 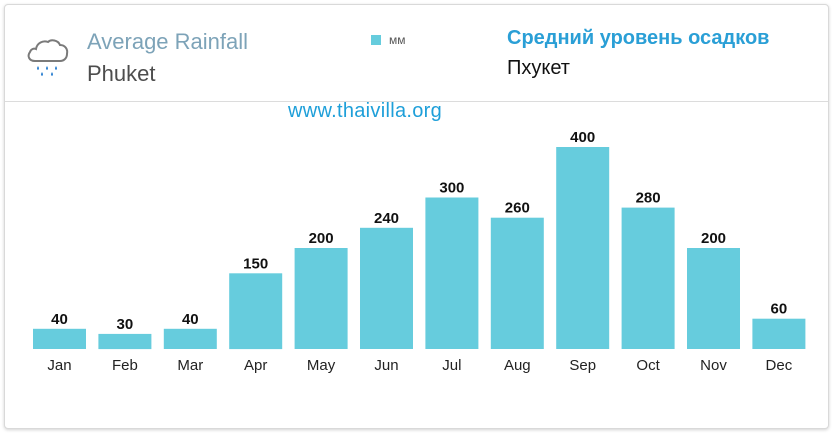 I want to click on website-link: www.thaivilla.org, so click(x=365, y=111).